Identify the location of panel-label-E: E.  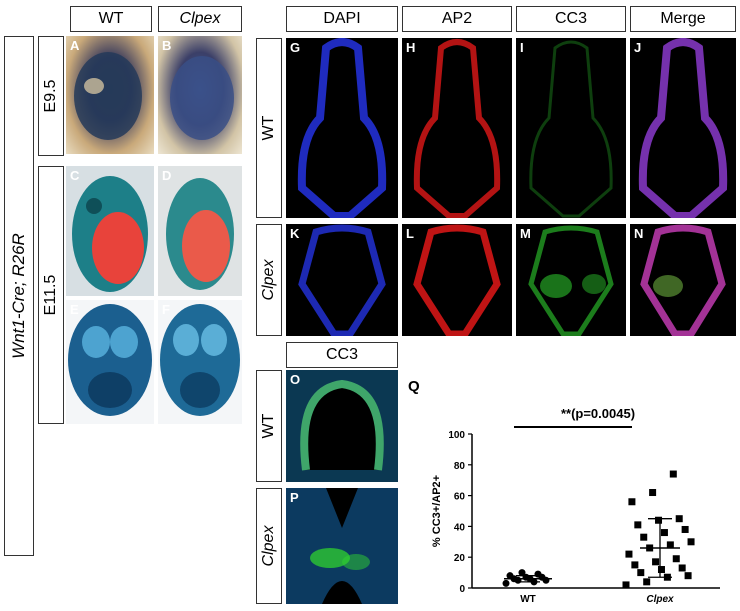
(74, 309).